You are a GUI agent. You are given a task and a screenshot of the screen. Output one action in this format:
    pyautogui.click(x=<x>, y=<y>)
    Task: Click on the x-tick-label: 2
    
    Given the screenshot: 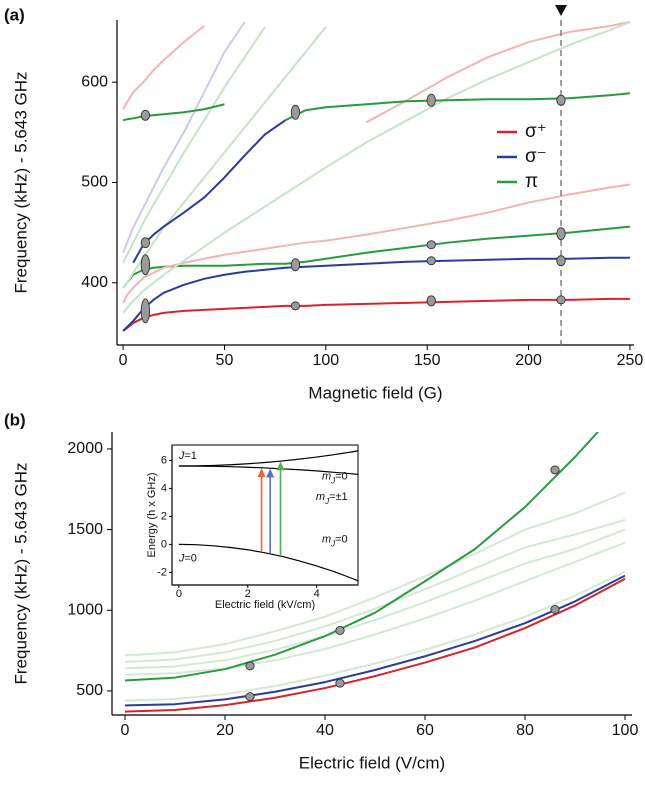 What is the action you would take?
    pyautogui.click(x=248, y=594)
    